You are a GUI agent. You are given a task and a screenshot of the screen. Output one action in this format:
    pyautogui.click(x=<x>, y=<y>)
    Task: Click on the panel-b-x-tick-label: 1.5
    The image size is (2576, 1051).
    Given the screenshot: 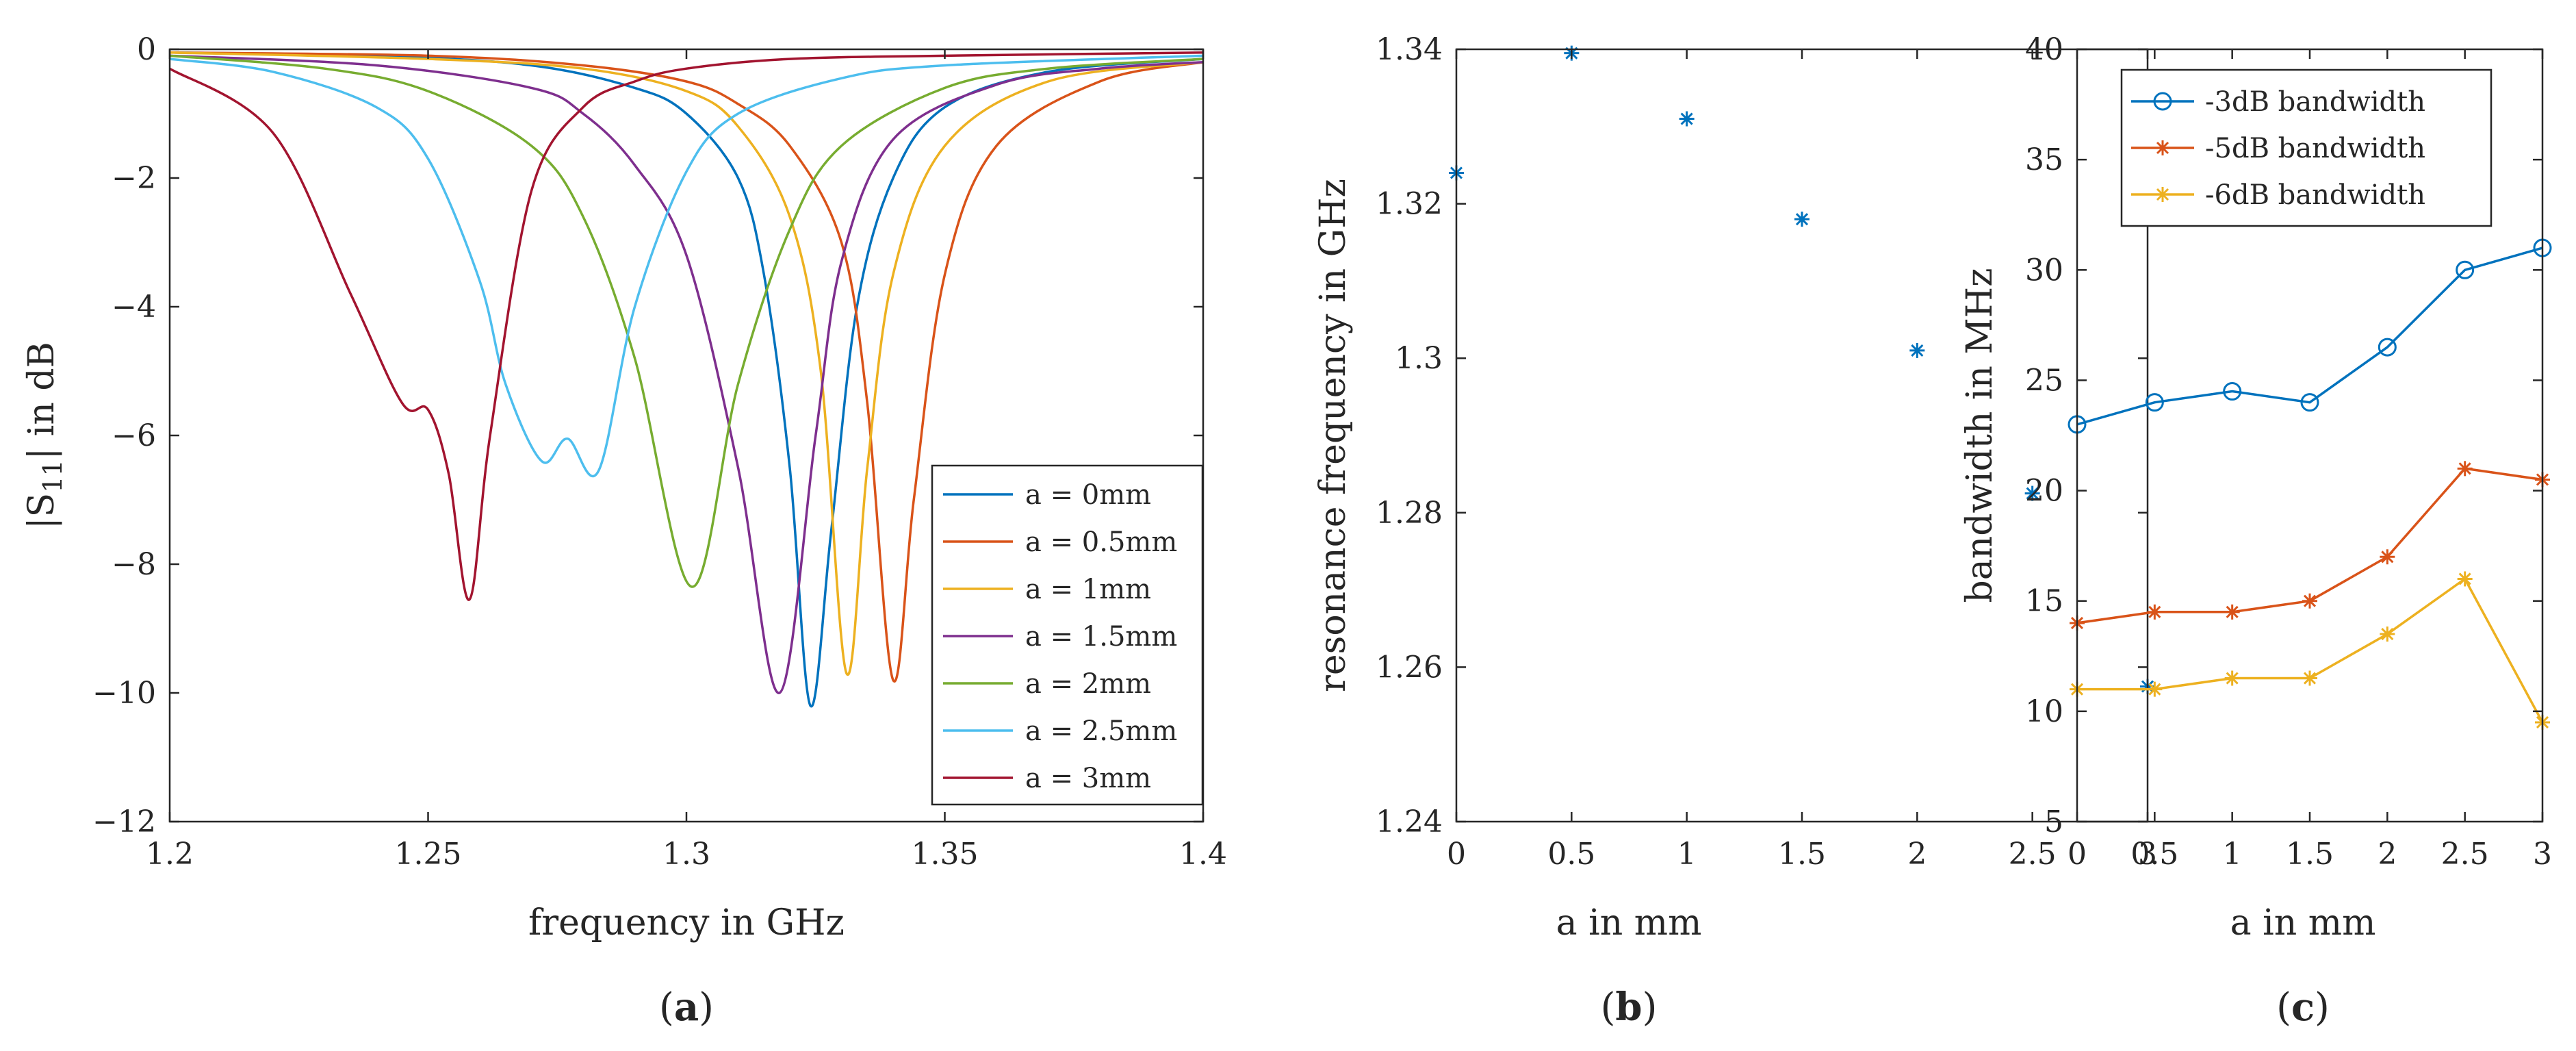 What is the action you would take?
    pyautogui.click(x=1802, y=854)
    